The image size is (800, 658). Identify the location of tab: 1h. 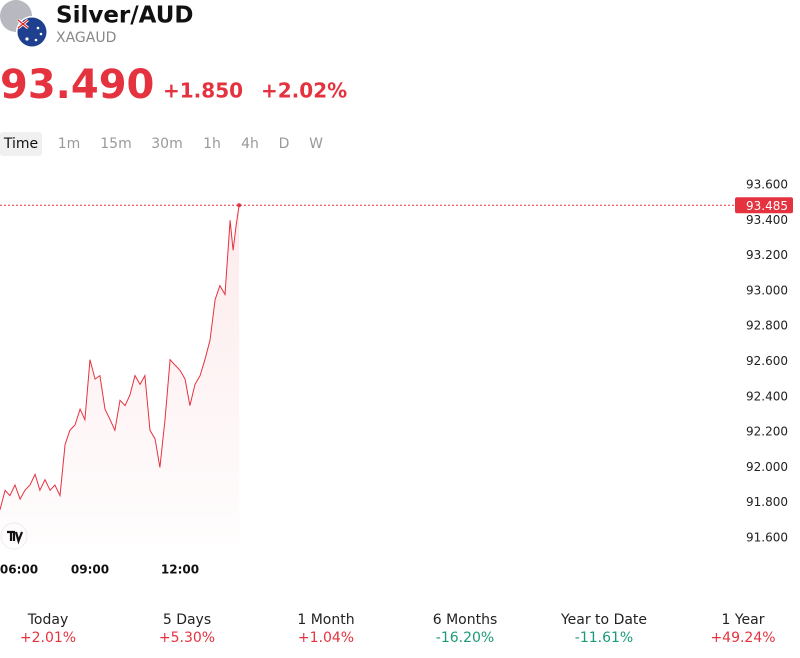
(212, 144).